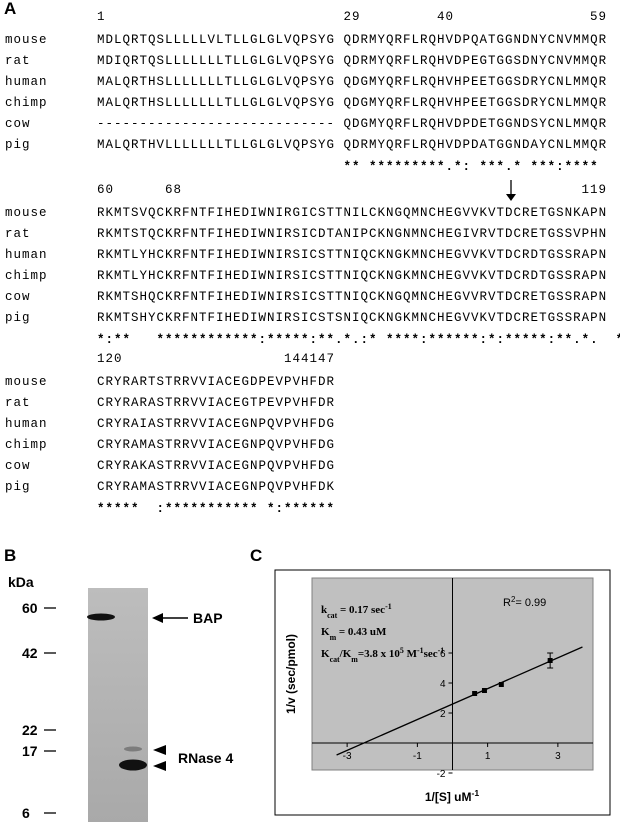 The image size is (620, 824). I want to click on band-label: BAP, so click(208, 618).